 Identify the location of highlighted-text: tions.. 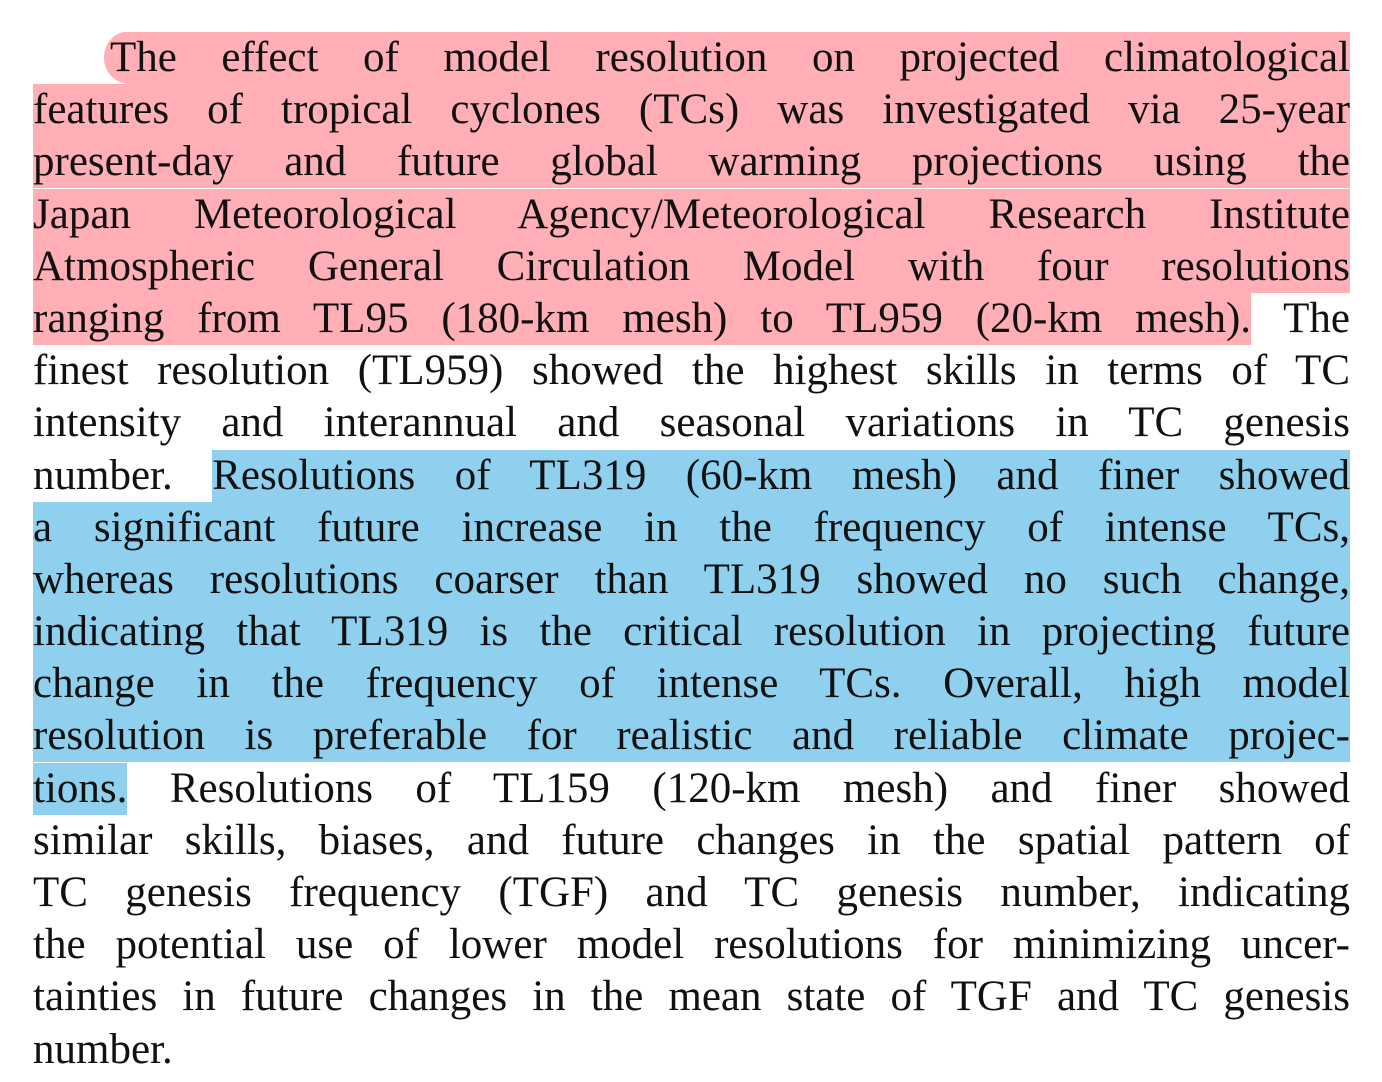
(80, 788).